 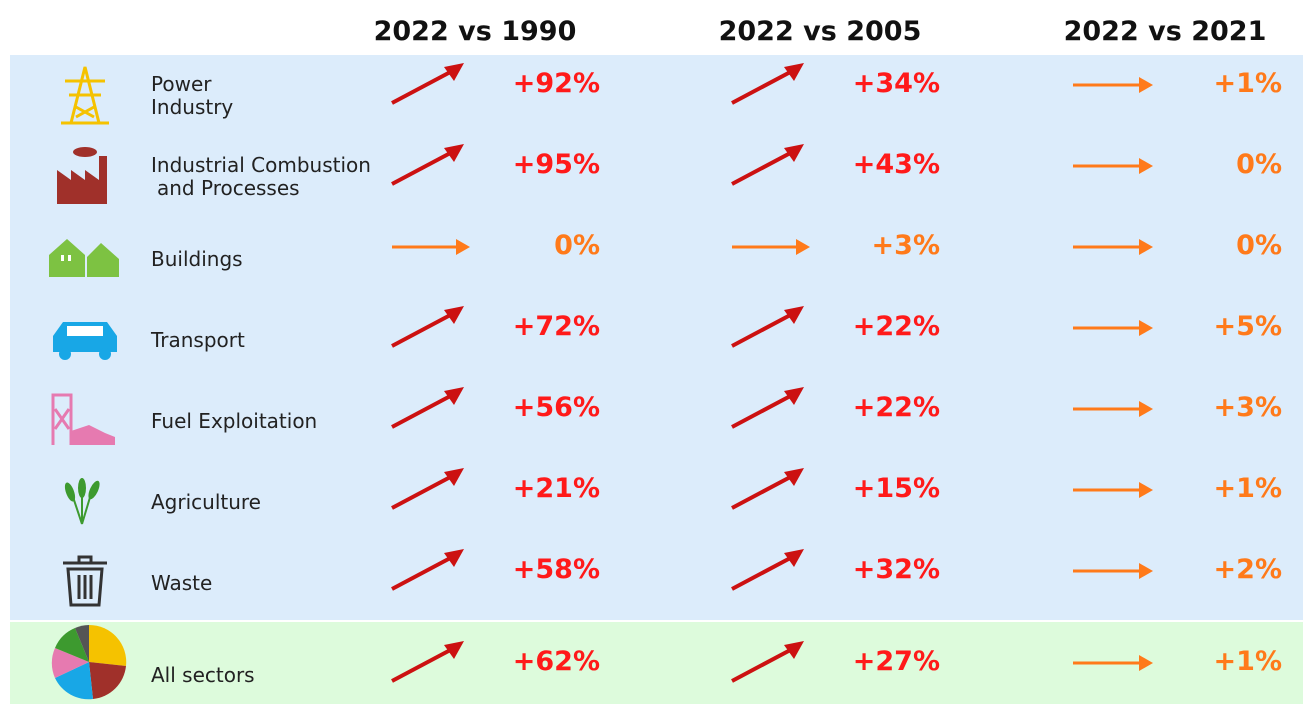 What do you see at coordinates (84, 258) in the screenshot?
I see `buildings-icon` at bounding box center [84, 258].